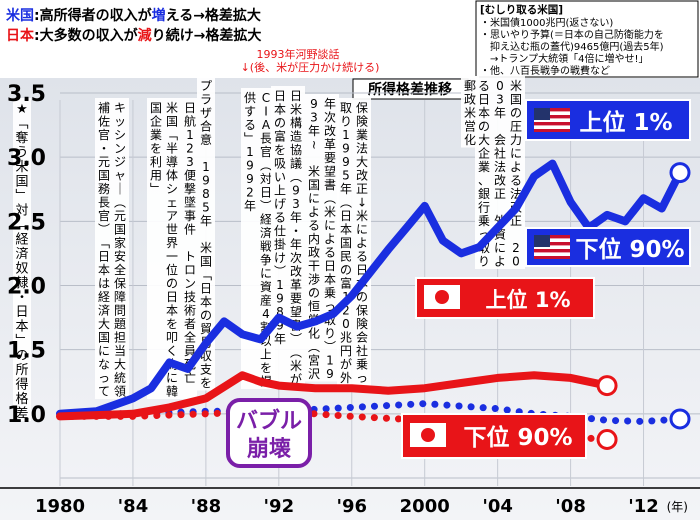 This screenshot has height=520, width=700. I want to click on legend-jp-top1: 上位 1%, so click(505, 298).